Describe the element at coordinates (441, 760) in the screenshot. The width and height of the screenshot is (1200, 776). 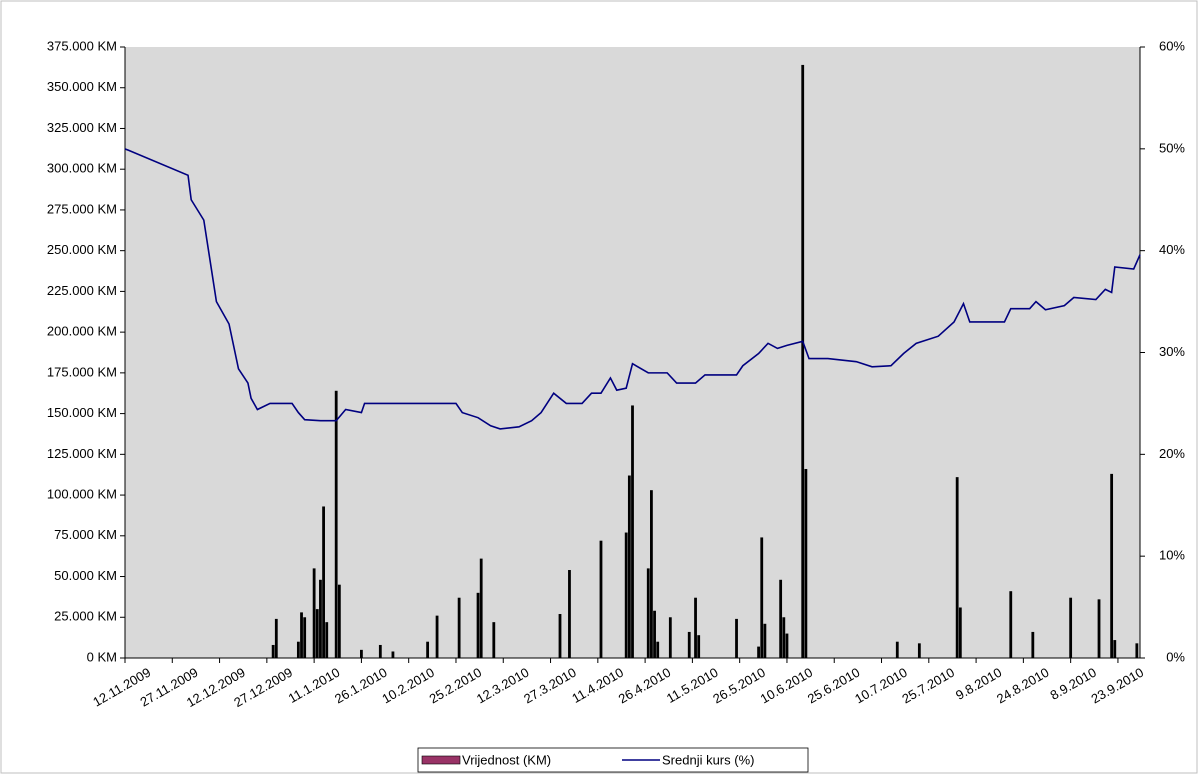
I see `legend-swatch` at that location.